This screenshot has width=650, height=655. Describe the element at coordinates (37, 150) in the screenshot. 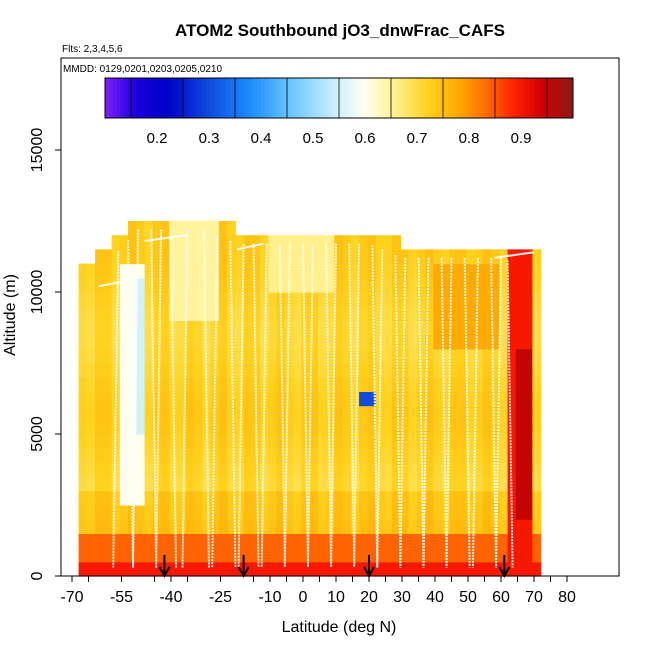

I see `y-tick-label: 15000` at that location.